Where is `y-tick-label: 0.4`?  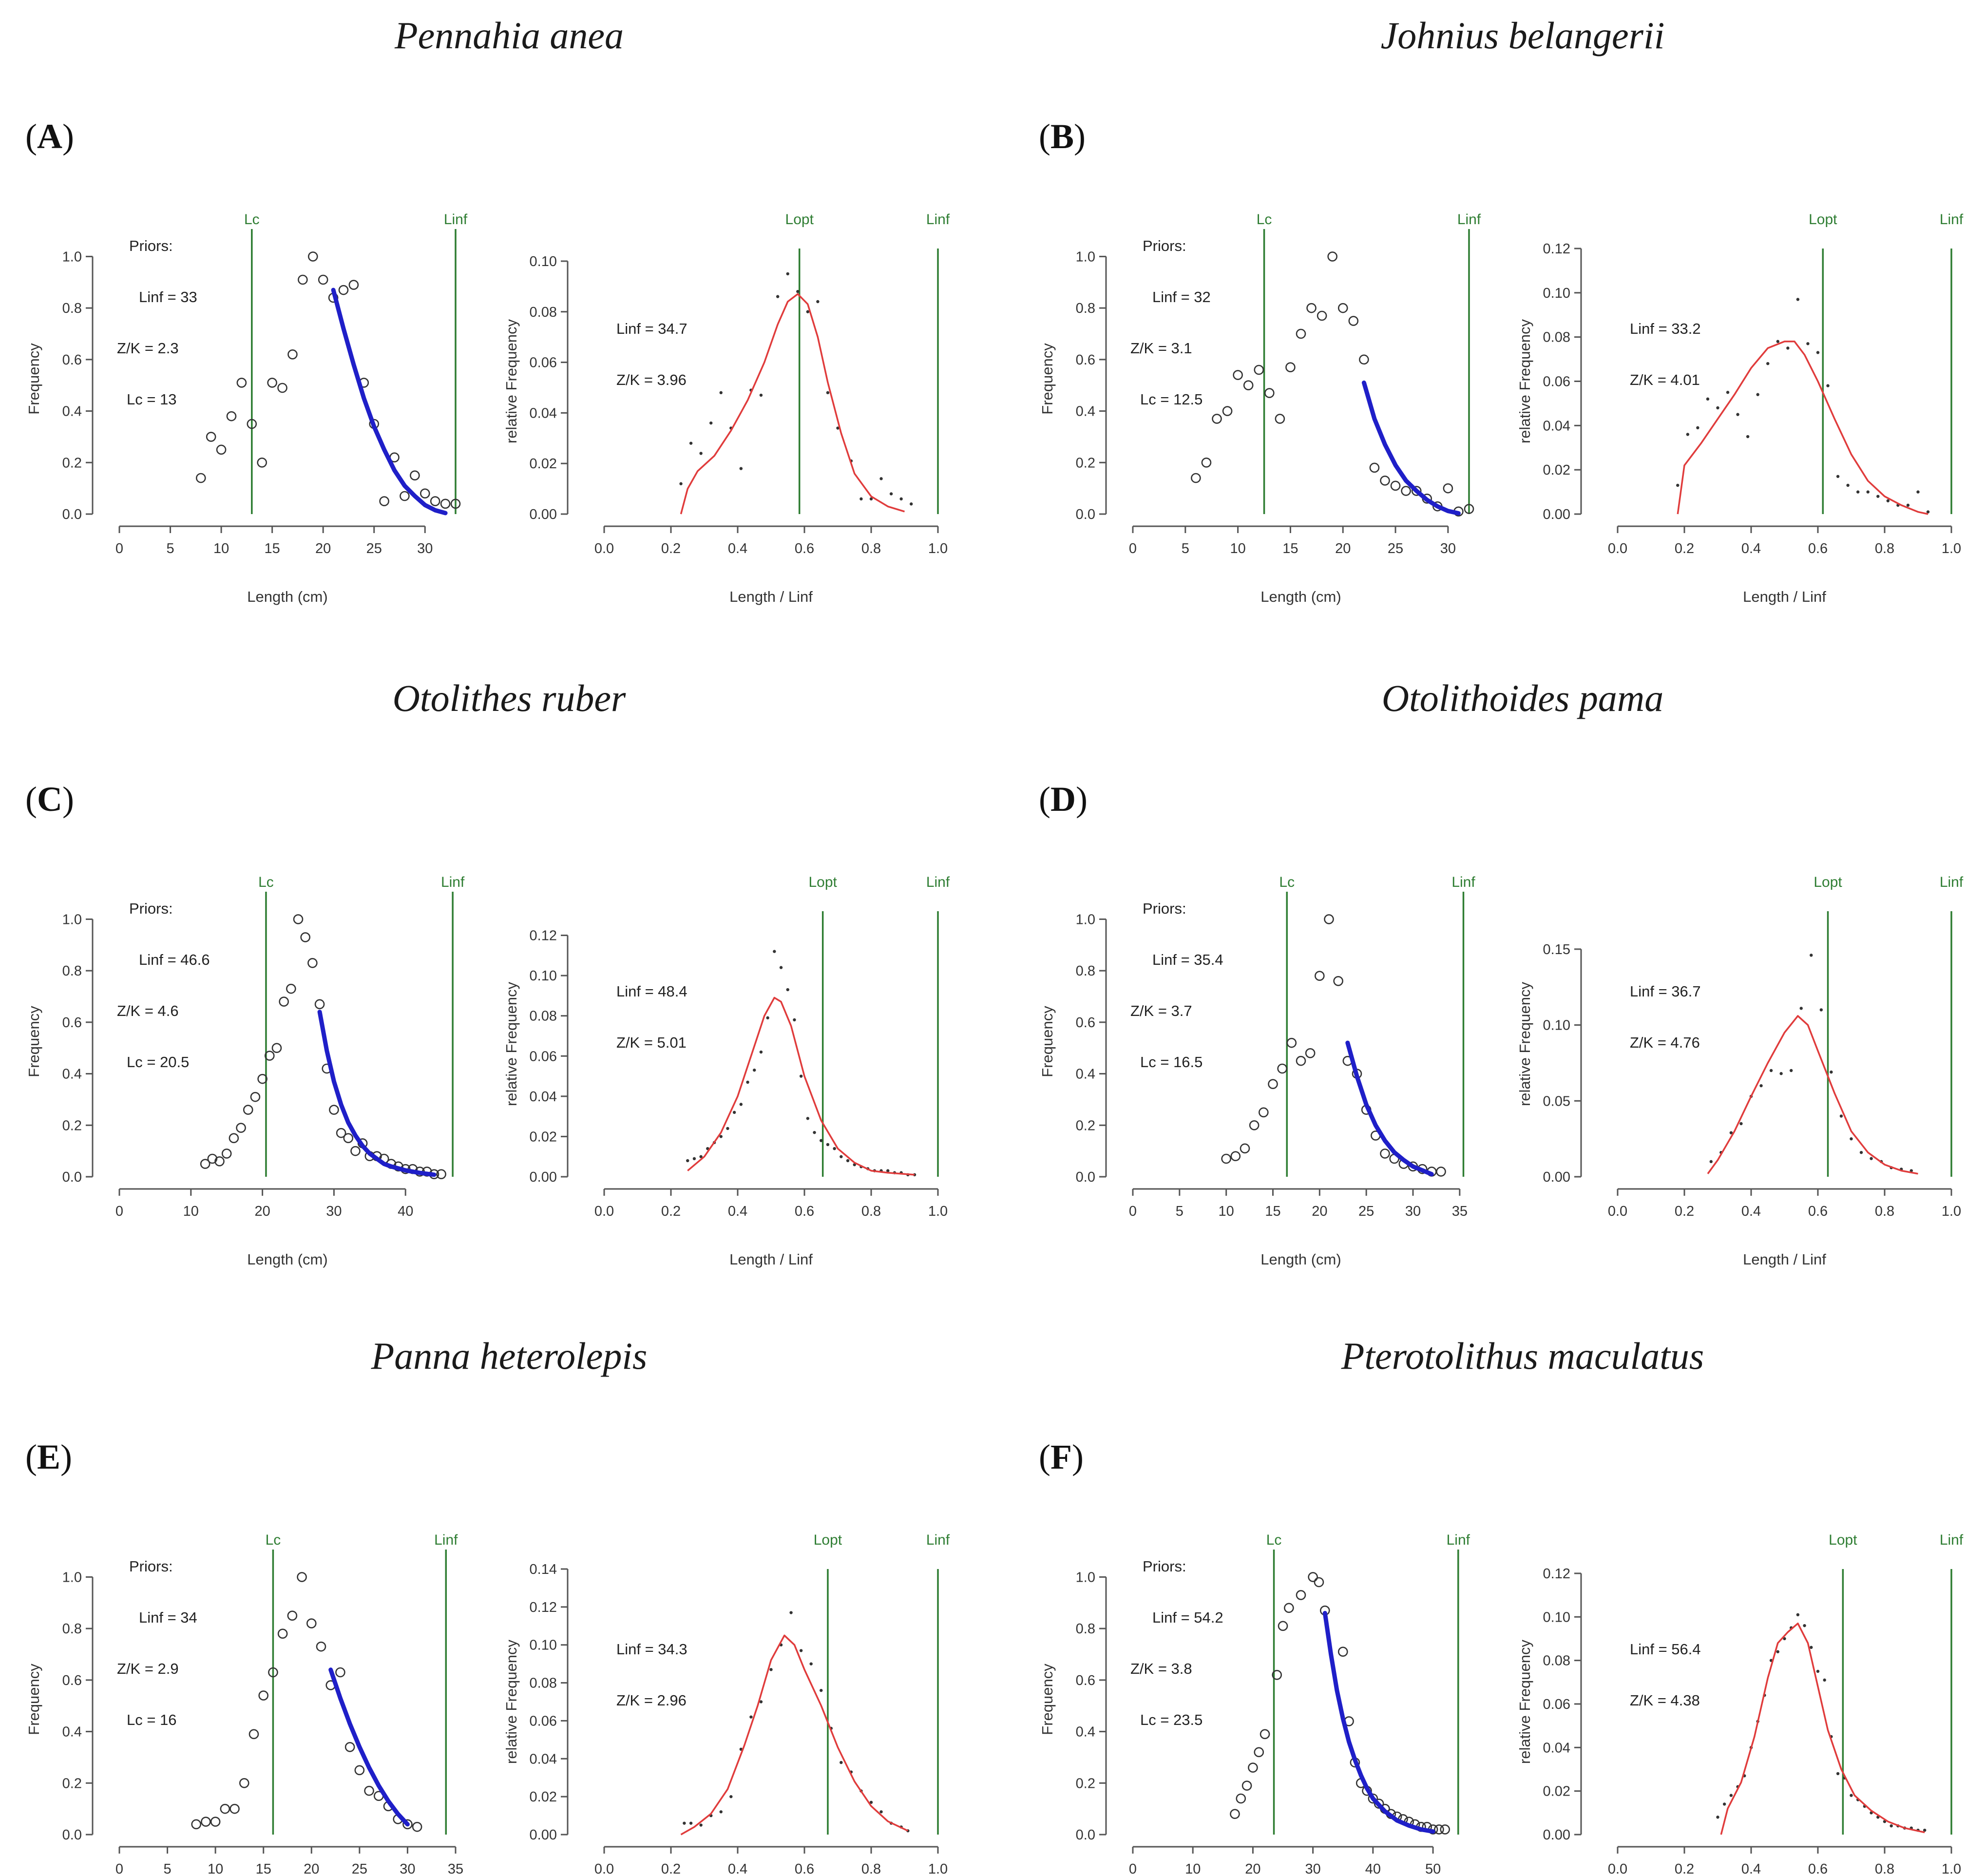 y-tick-label: 0.4 is located at coordinates (1085, 412).